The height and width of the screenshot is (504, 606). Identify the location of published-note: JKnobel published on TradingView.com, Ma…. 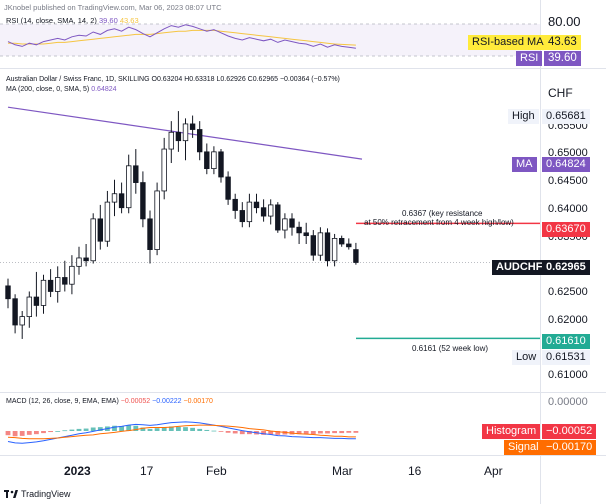
(113, 7).